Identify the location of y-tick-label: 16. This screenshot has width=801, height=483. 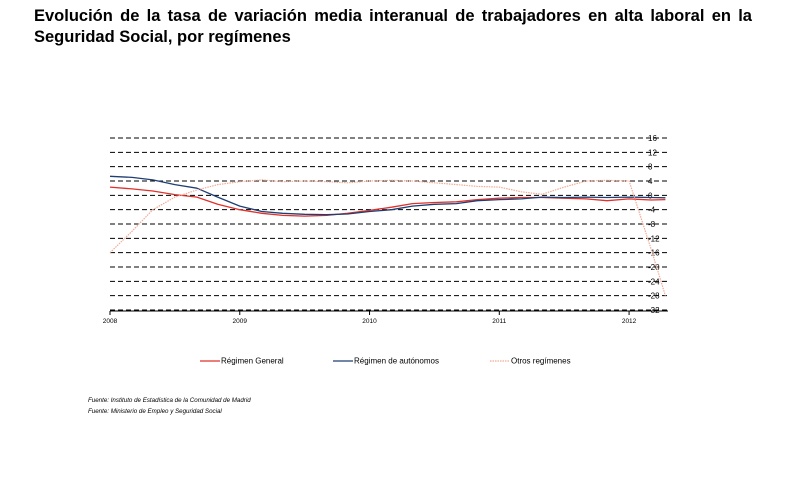
(652, 138).